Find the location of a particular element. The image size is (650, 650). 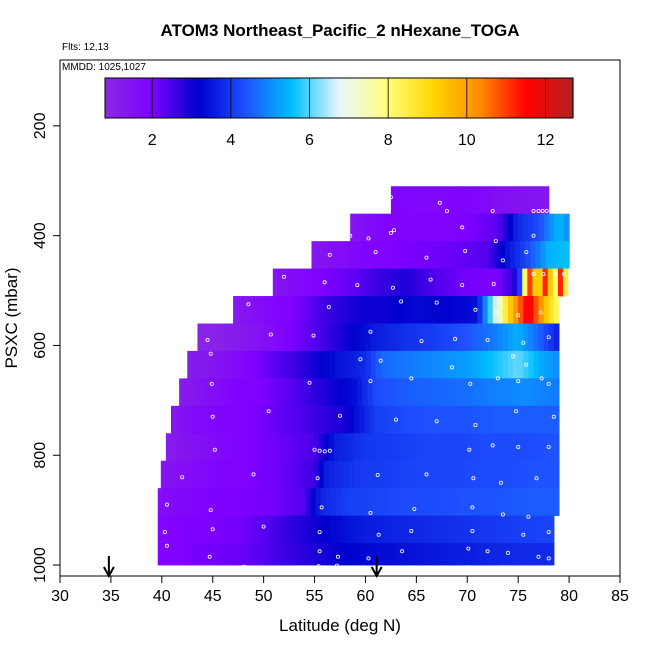

x-tick-label: 55 is located at coordinates (315, 596).